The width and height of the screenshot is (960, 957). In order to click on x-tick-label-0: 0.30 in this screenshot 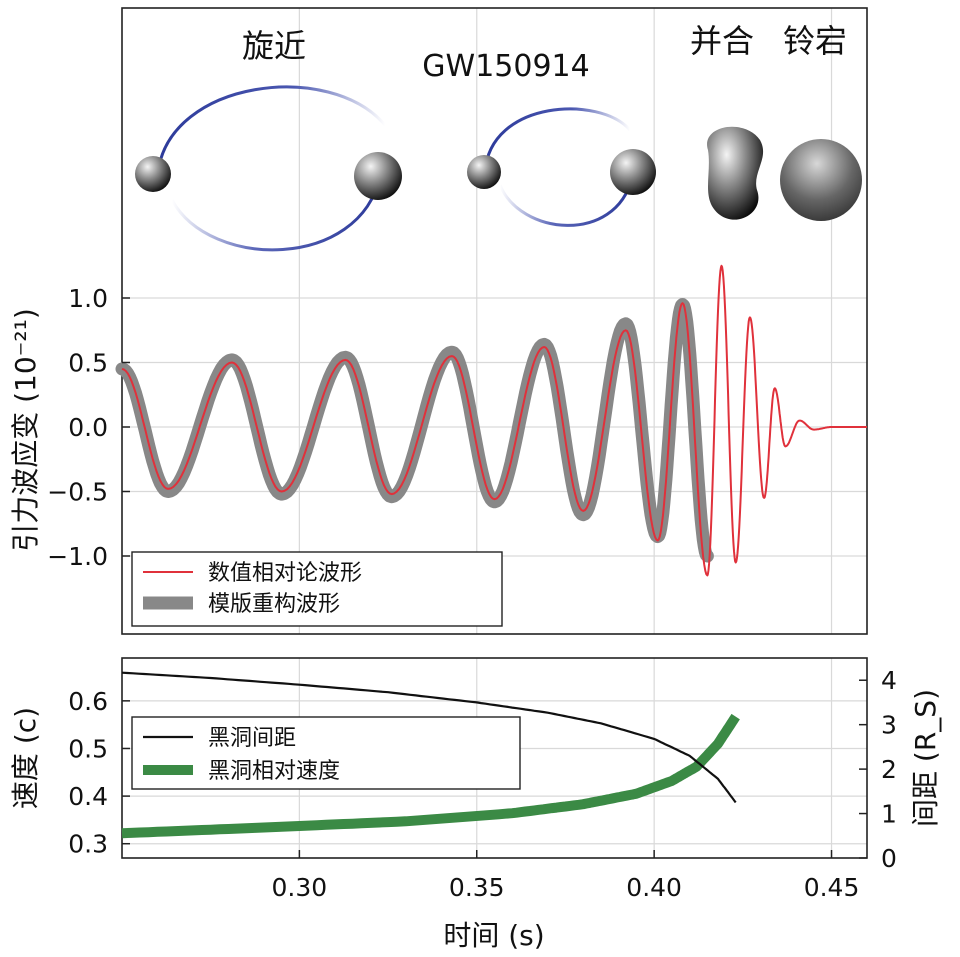, I will do `click(300, 887)`.